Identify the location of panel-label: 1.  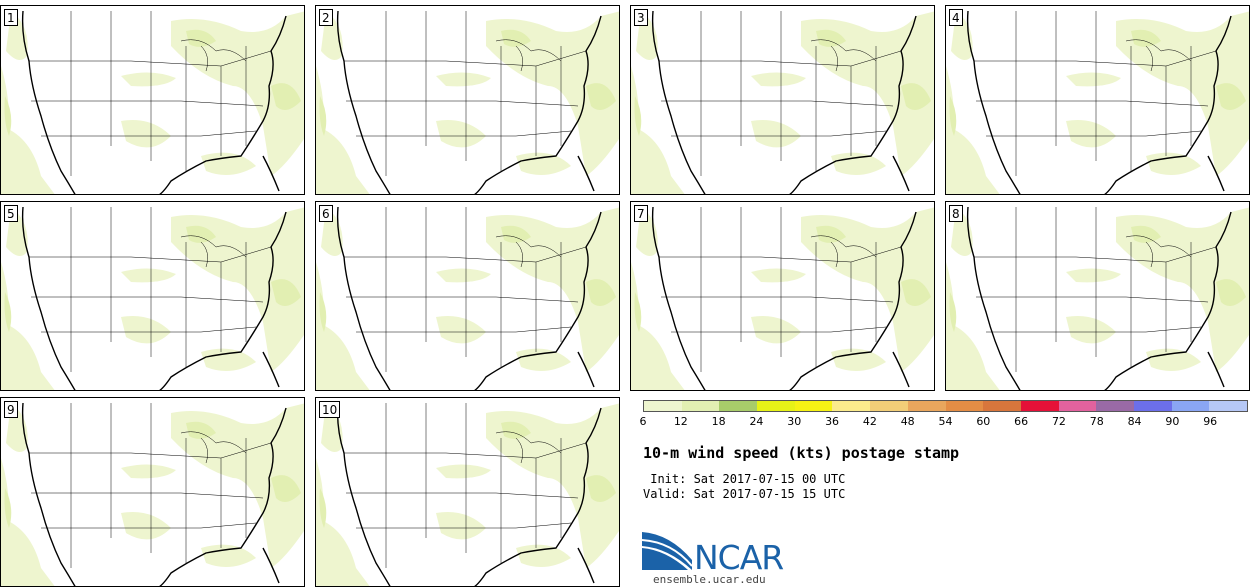
(11, 17).